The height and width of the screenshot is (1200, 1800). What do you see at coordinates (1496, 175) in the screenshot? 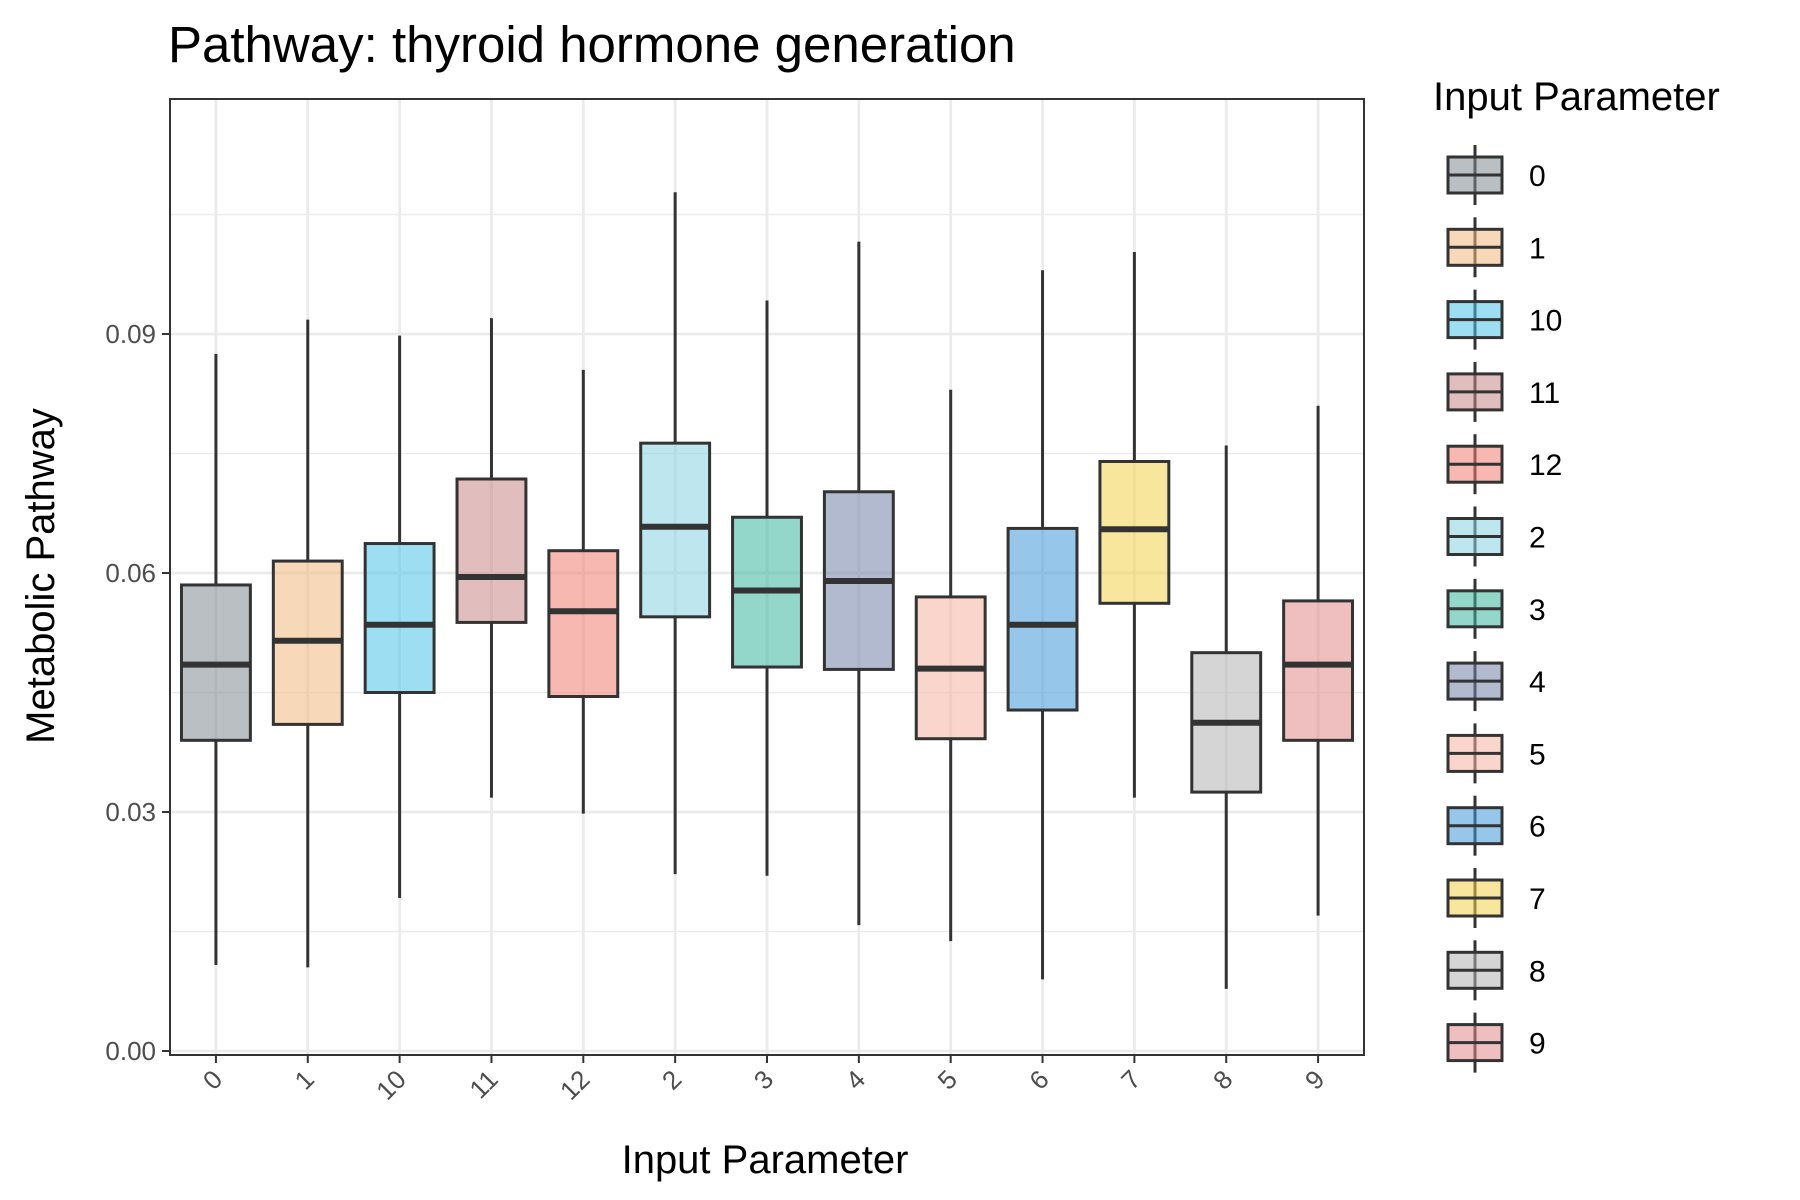
I see `legend-item-0: 0` at bounding box center [1496, 175].